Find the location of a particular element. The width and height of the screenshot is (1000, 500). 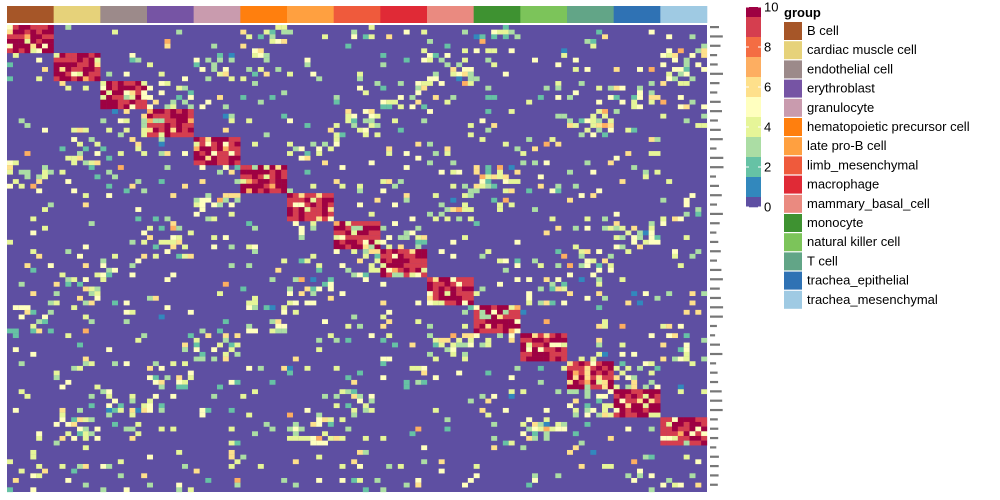

legend-label: B cell is located at coordinates (823, 30).